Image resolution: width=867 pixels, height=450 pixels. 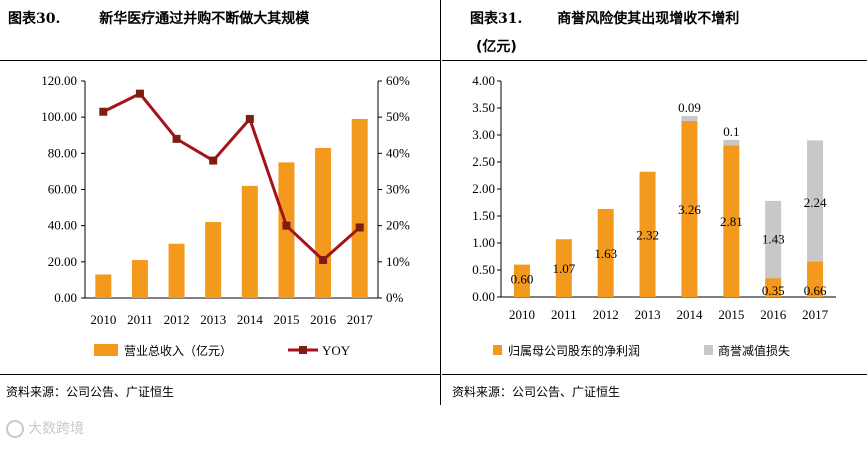 I want to click on left-y-tick-label: 40.00, so click(x=62, y=225).